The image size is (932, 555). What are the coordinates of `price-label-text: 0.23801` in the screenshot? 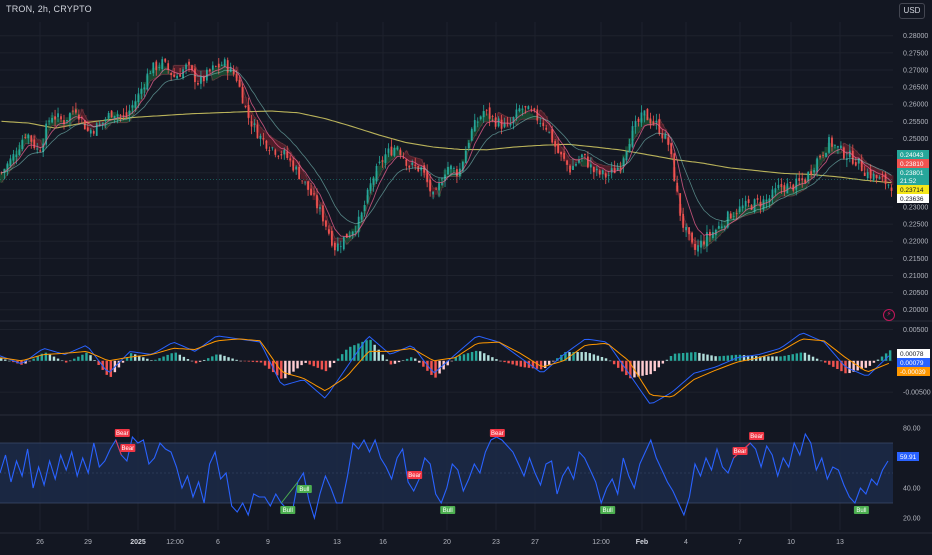 It's located at (912, 173).